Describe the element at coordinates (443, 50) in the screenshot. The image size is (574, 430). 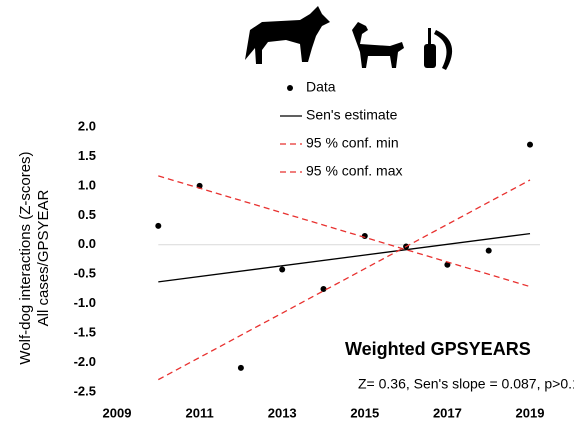
I see `gps-collar-band` at that location.